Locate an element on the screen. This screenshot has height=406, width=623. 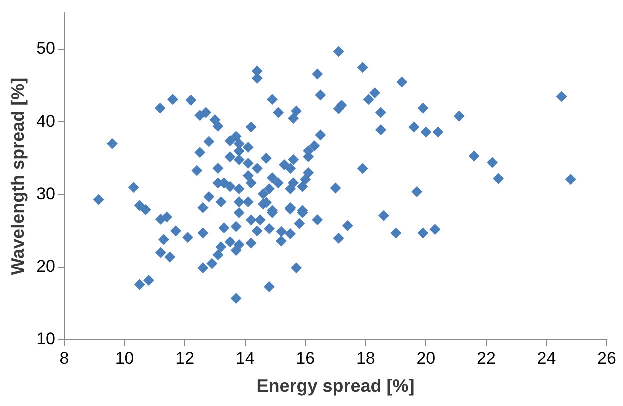
x-tick-label: 18 is located at coordinates (366, 358).